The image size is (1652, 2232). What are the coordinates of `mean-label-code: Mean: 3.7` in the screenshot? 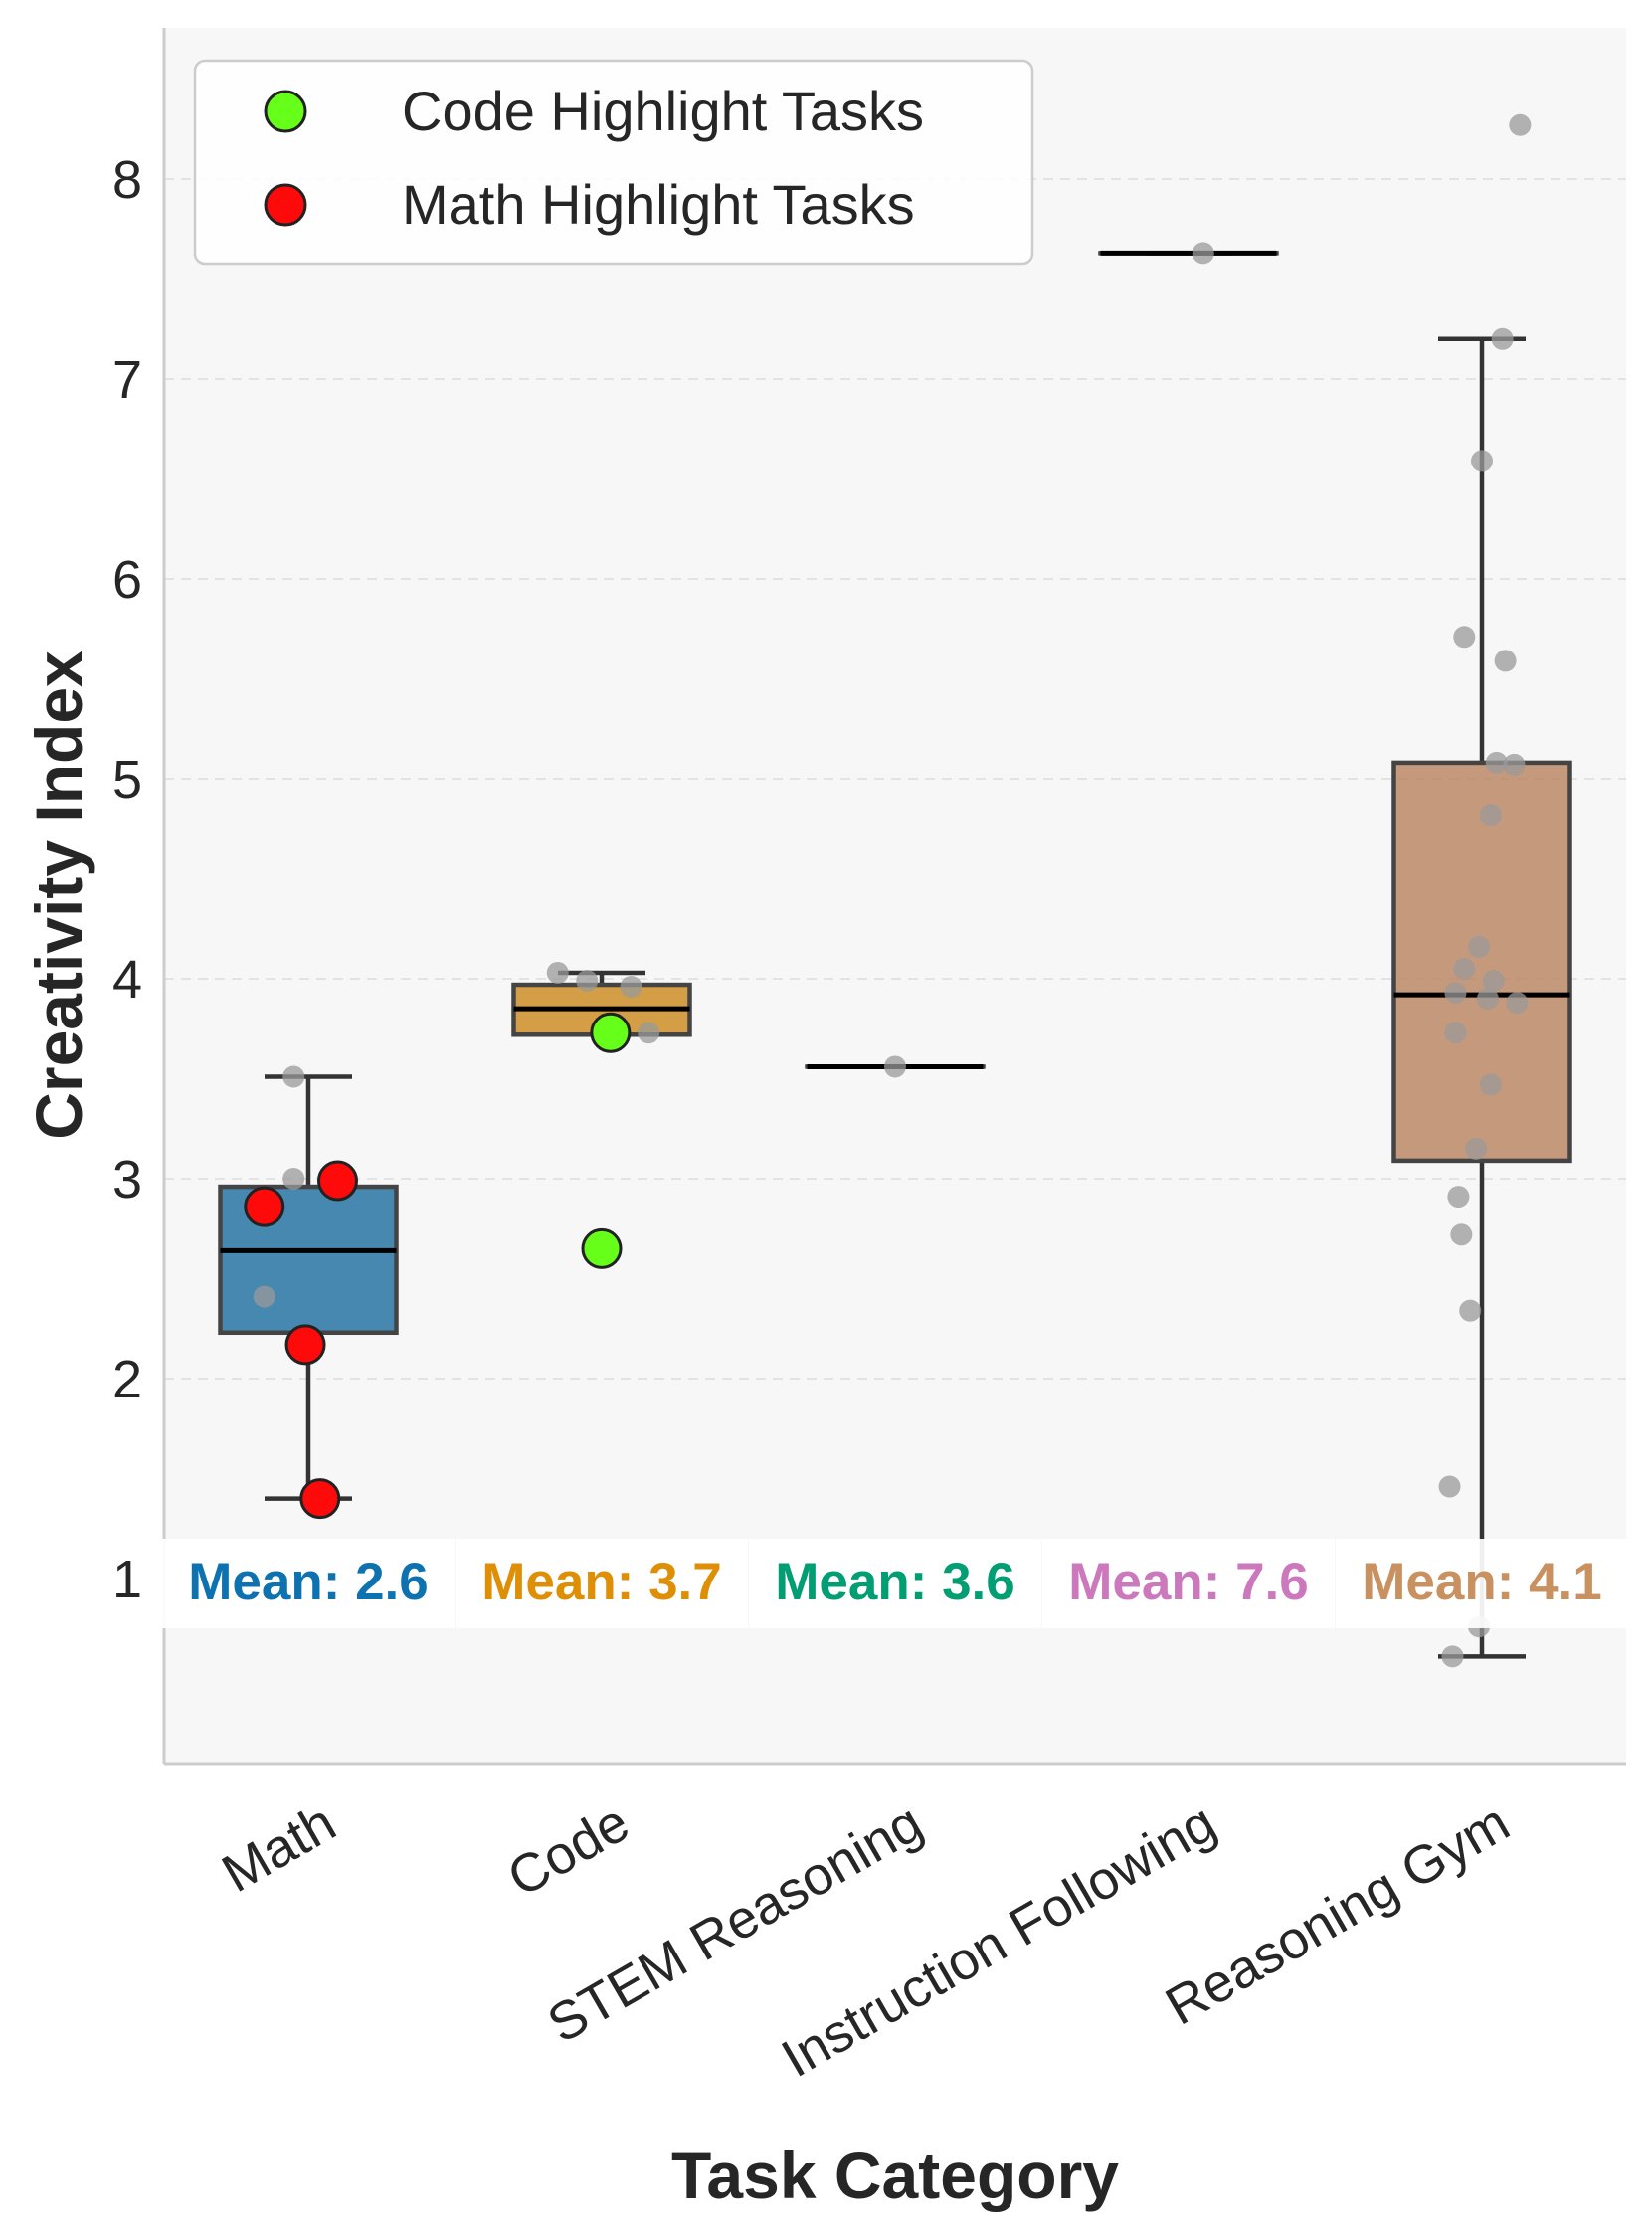 It's located at (601, 1582).